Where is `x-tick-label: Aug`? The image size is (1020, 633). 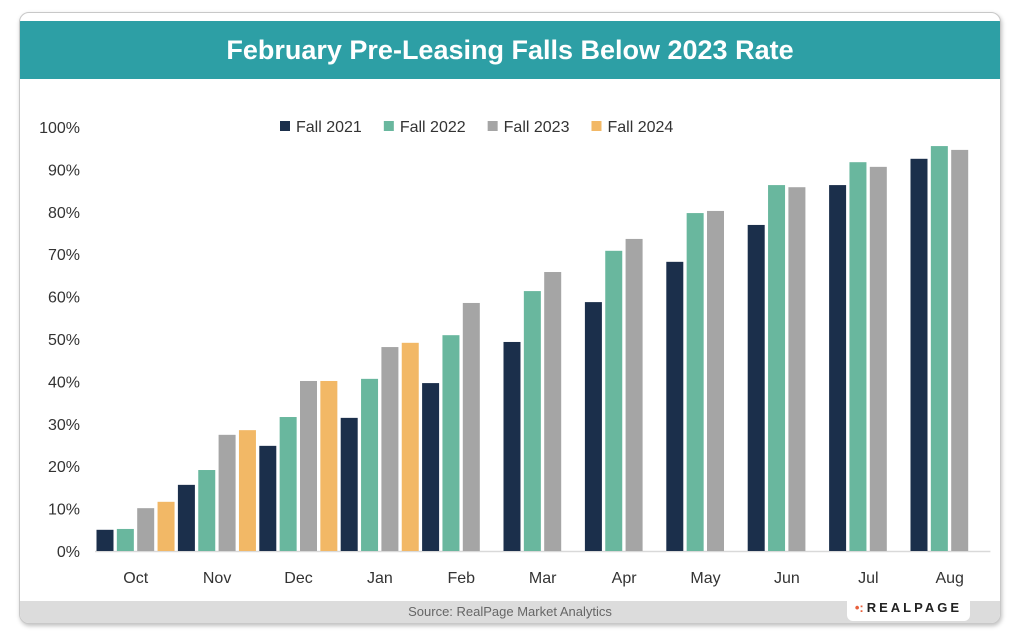
x-tick-label: Aug is located at coordinates (949, 578).